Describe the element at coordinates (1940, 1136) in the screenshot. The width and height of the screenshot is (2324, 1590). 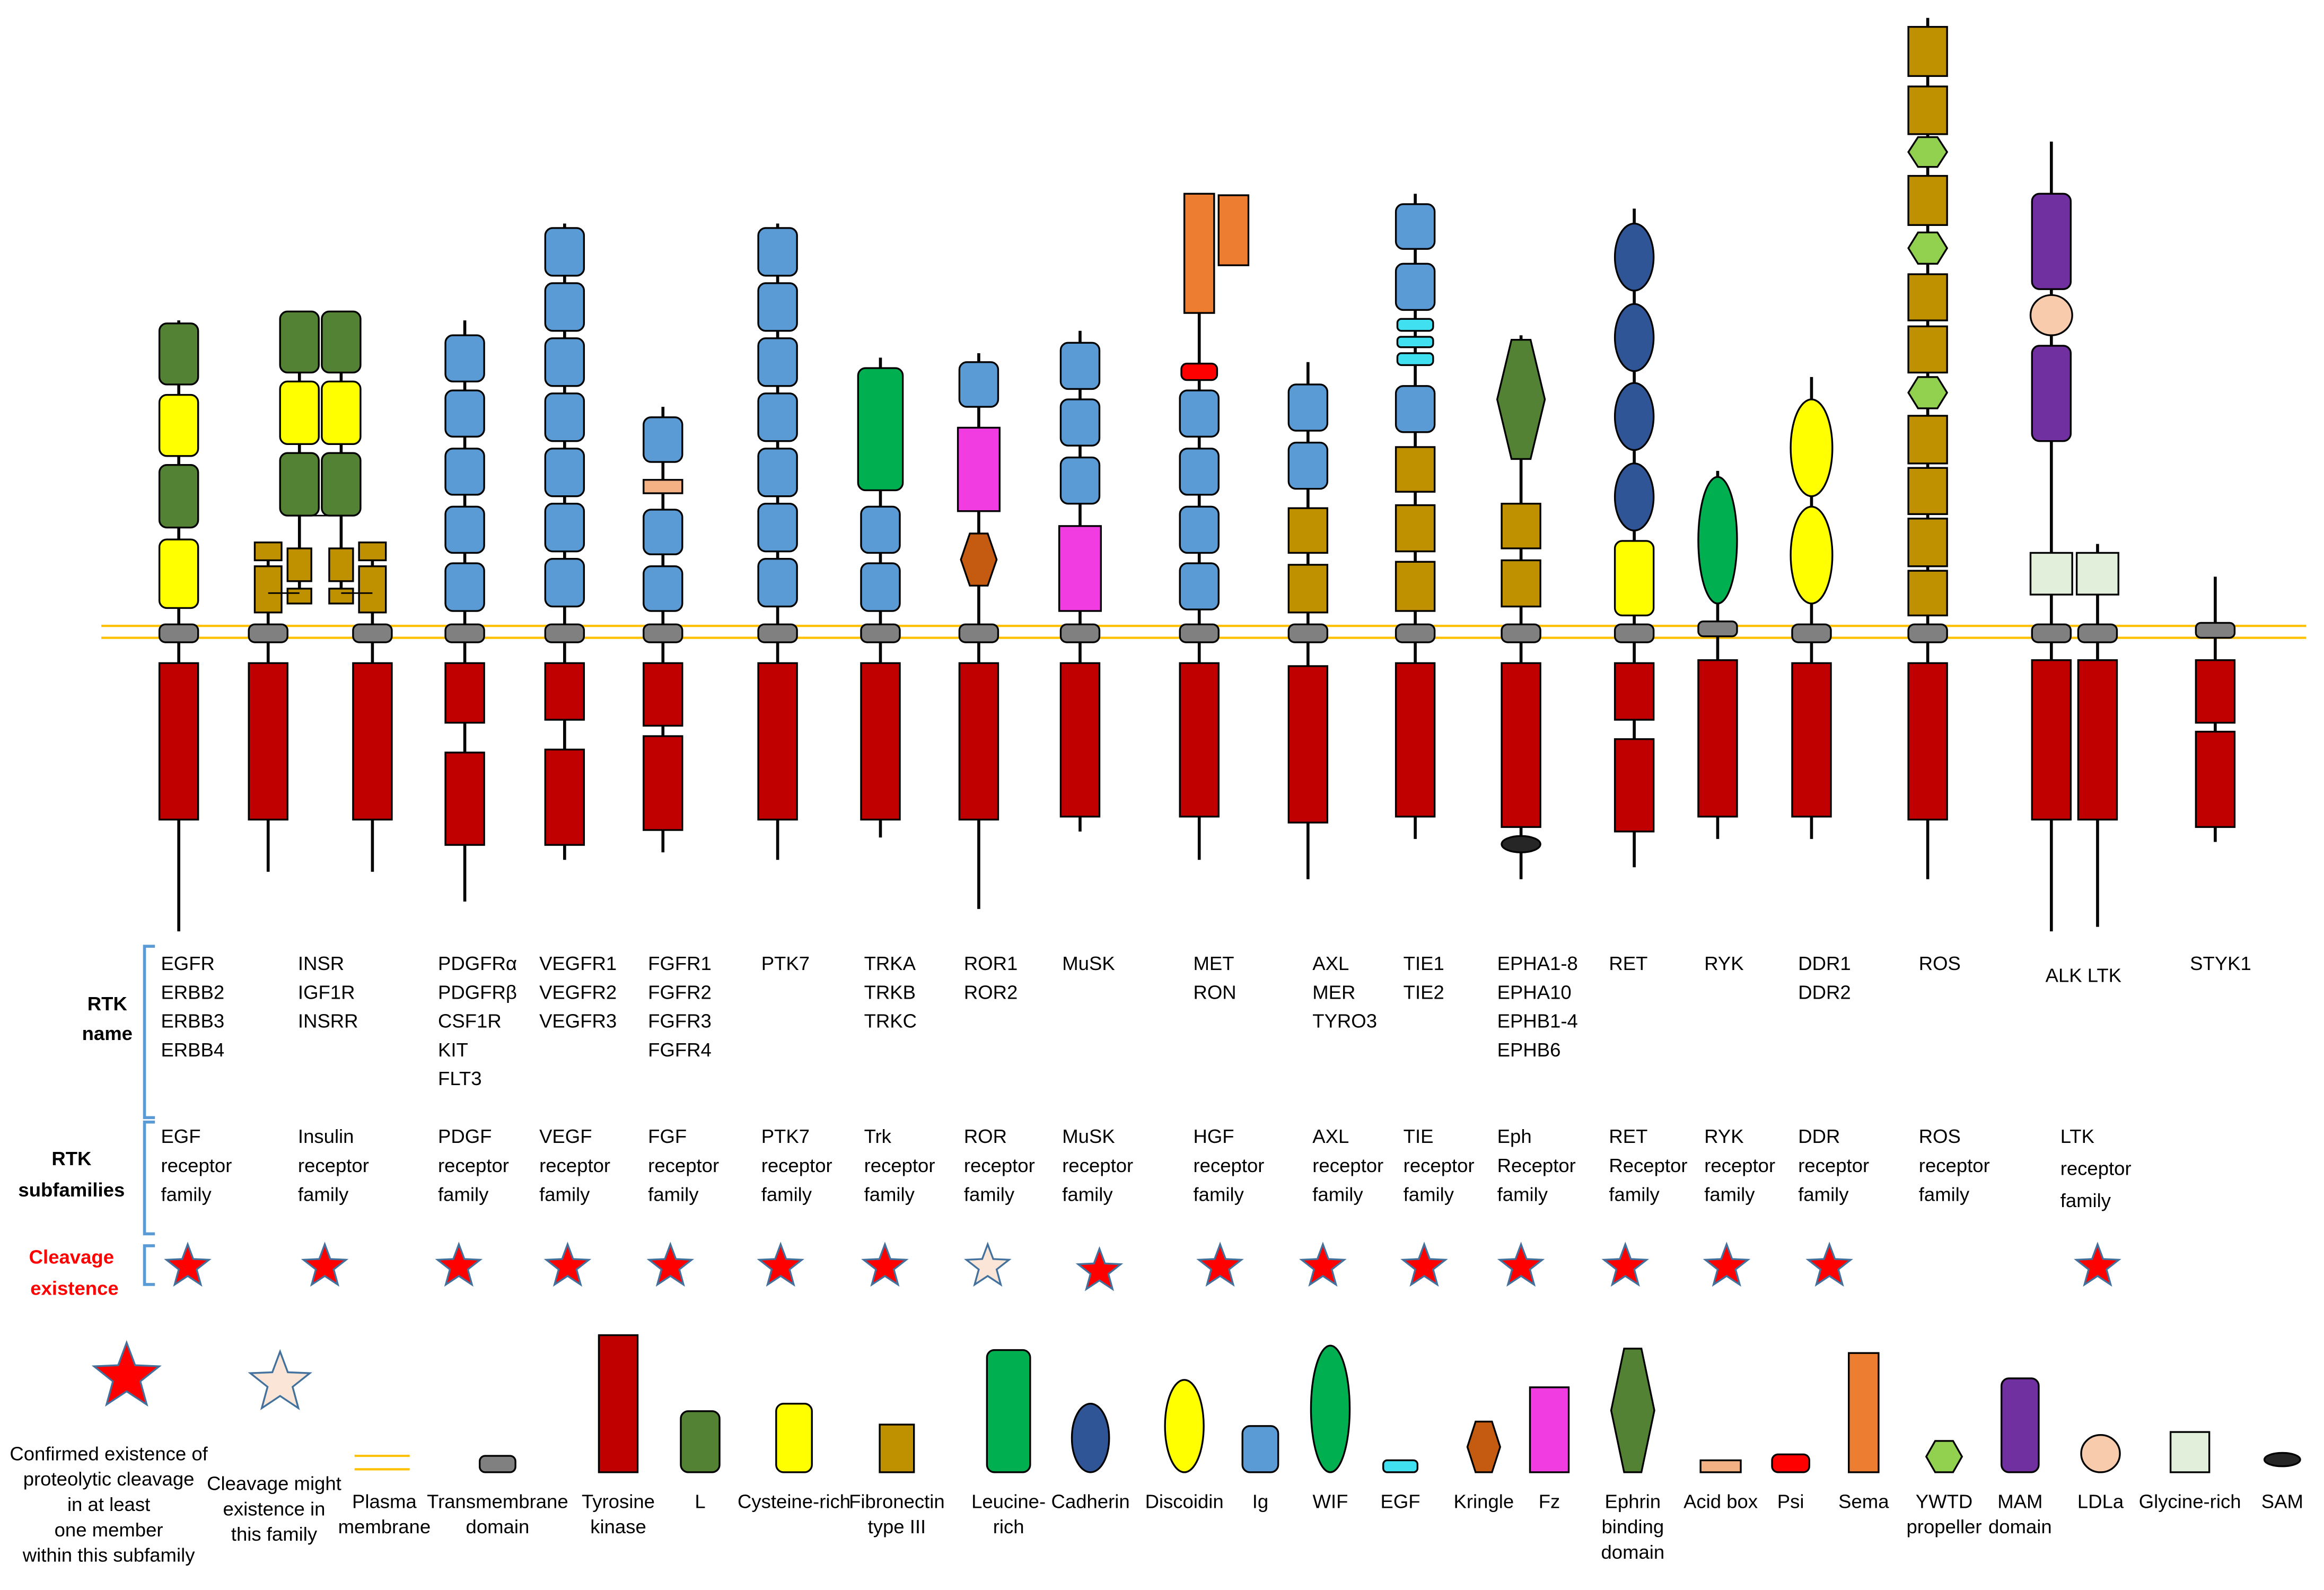
I see `subfamily-label: ROS` at that location.